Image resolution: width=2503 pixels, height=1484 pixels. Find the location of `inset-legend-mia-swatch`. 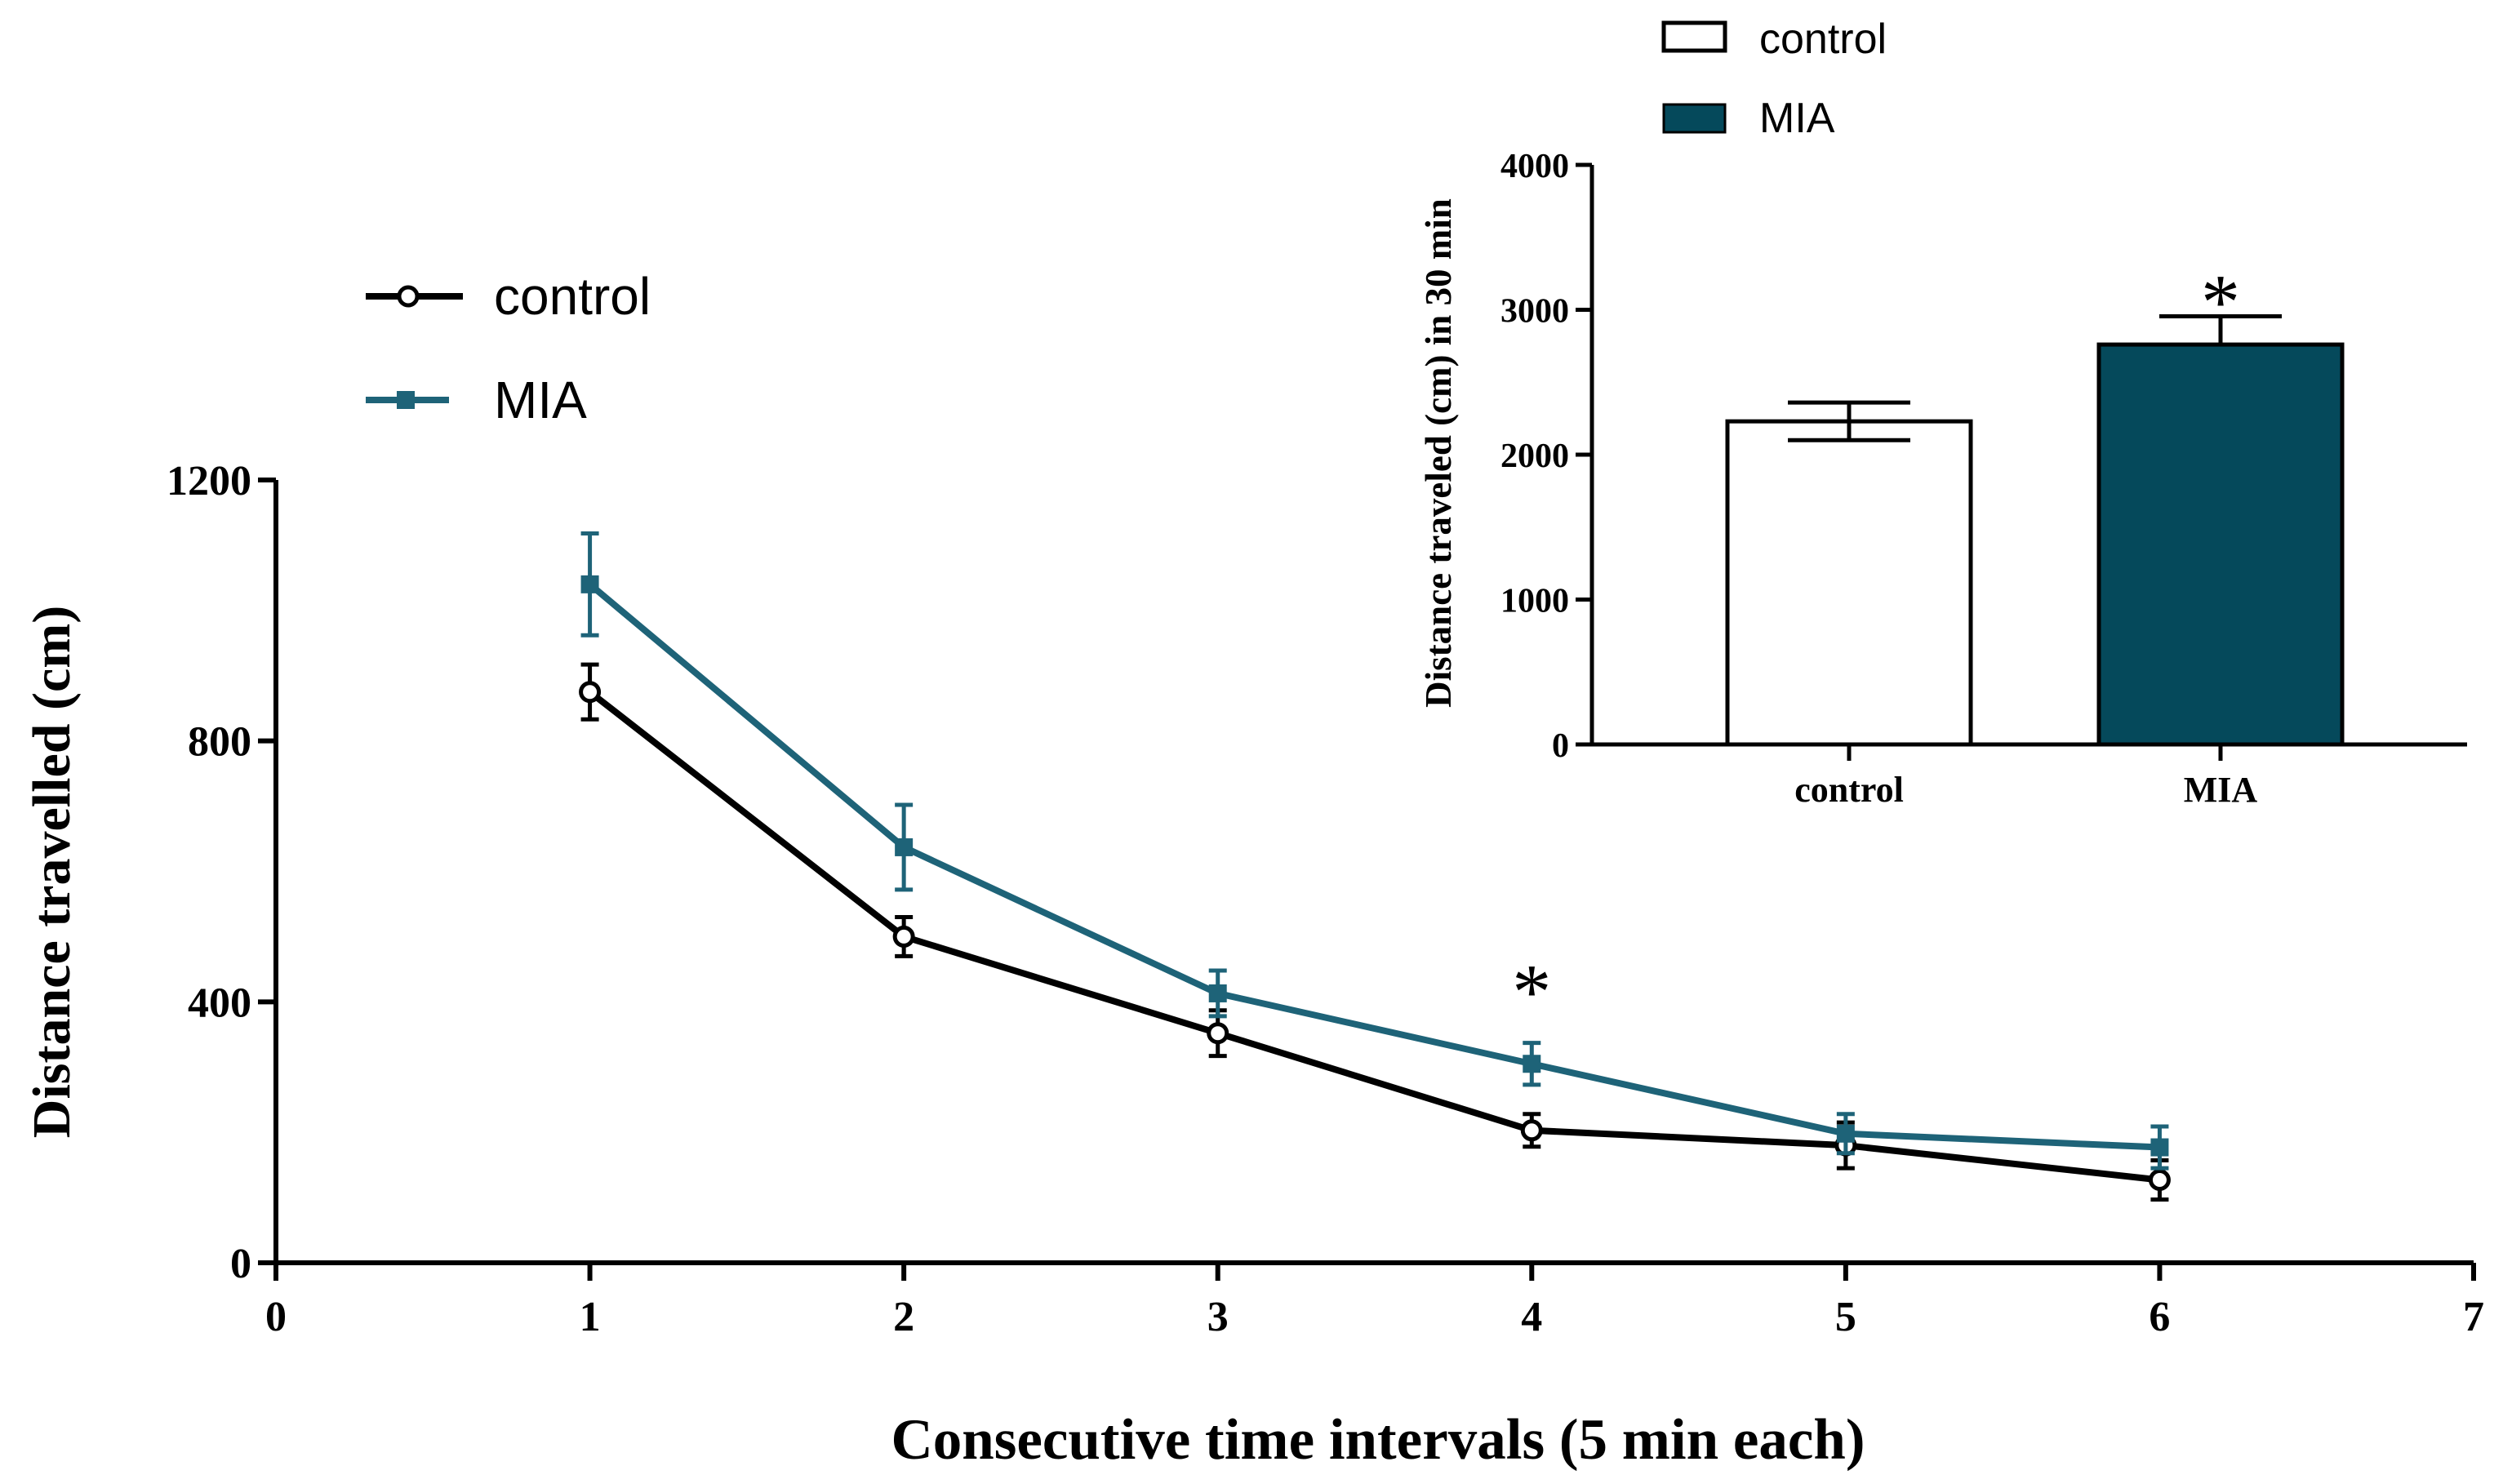

inset-legend-mia-swatch is located at coordinates (1694, 119).